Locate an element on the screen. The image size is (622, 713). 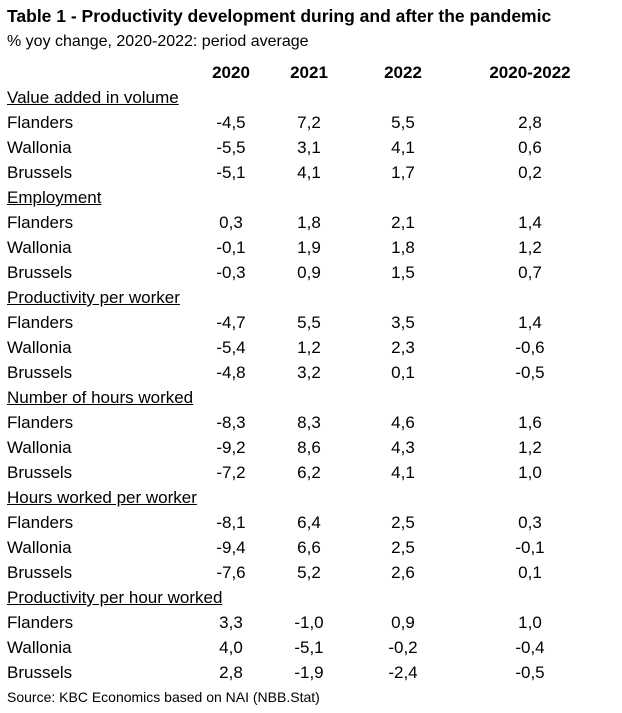
value-cell: -7,6 is located at coordinates (231, 572).